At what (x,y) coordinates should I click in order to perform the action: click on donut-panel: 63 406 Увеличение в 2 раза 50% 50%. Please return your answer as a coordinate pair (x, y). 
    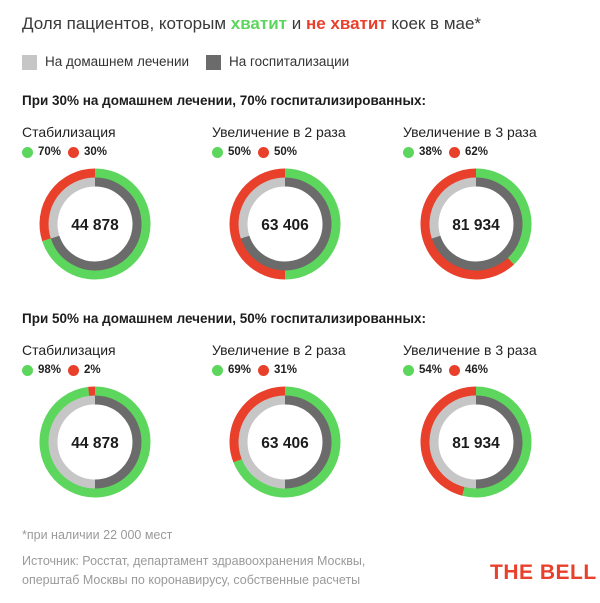
    Looking at the image, I should click on (307, 214).